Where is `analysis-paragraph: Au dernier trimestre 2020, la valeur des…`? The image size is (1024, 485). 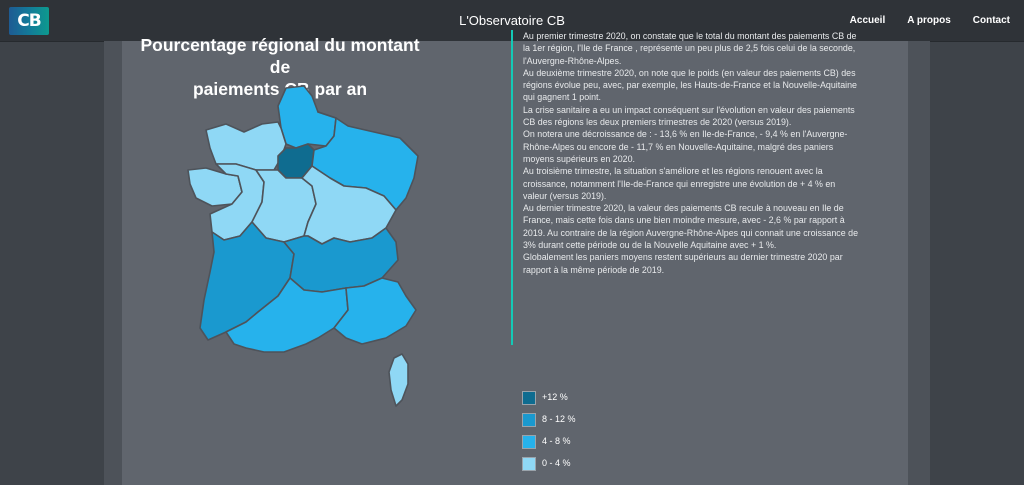
analysis-paragraph: Au dernier trimestre 2020, la valeur des… is located at coordinates (691, 227).